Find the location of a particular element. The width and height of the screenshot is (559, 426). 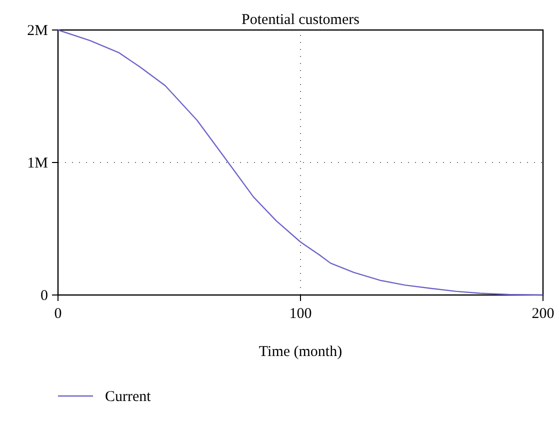

x-tick-label: 200 is located at coordinates (543, 314).